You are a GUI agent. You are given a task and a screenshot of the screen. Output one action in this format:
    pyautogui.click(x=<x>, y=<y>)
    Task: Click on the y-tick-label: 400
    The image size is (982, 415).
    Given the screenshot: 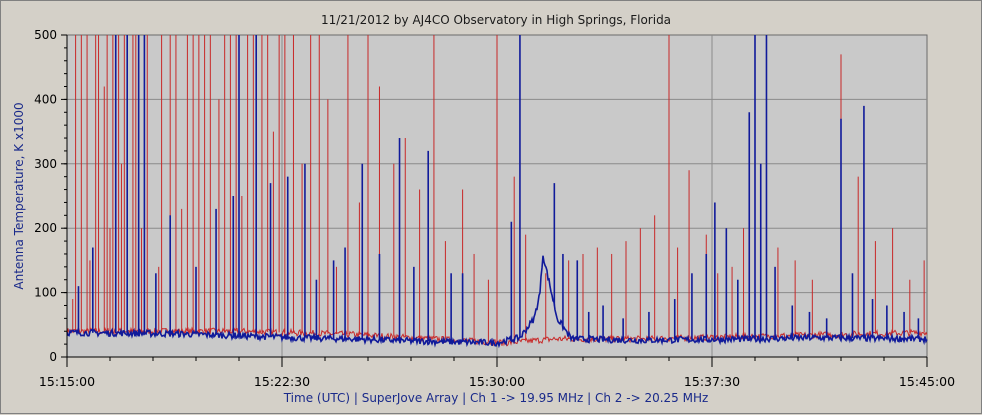 What is the action you would take?
    pyautogui.click(x=45, y=99)
    